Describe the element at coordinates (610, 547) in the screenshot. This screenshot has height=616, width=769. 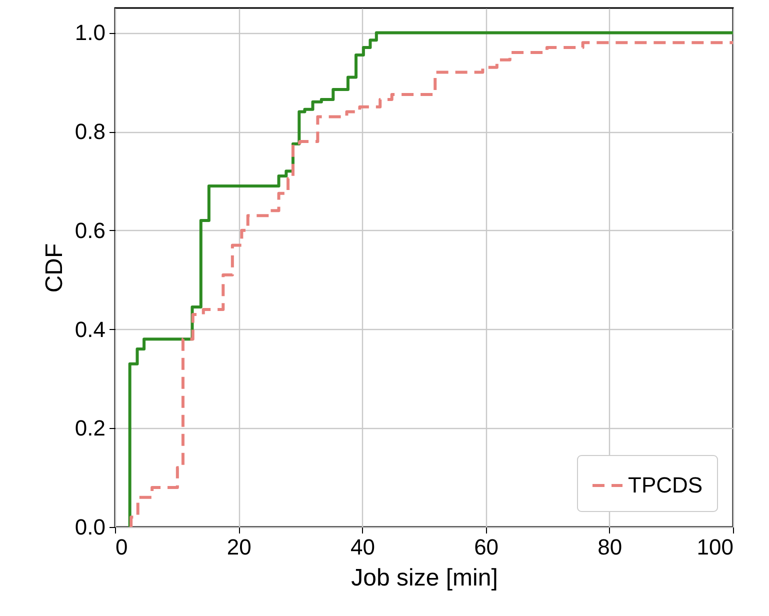
I see `x-tick-label: 80` at that location.